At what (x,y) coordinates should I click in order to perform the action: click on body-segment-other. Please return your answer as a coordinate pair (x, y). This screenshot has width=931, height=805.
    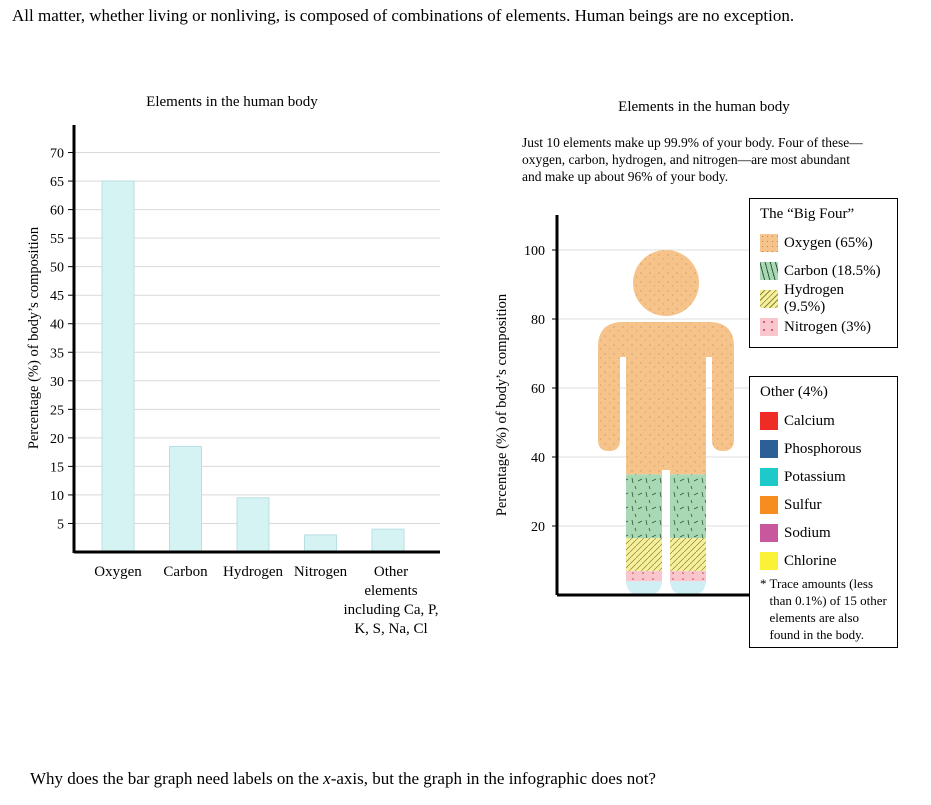
    Looking at the image, I should click on (666, 588).